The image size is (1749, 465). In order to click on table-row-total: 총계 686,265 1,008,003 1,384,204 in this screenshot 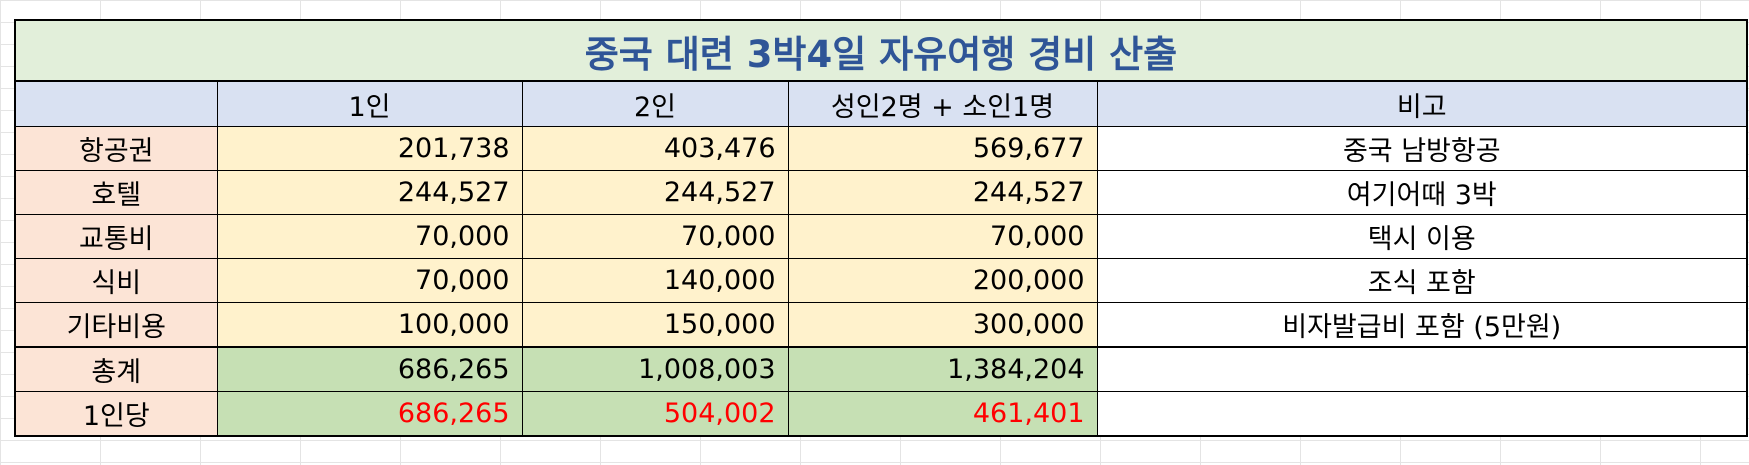, I will do `click(881, 369)`.